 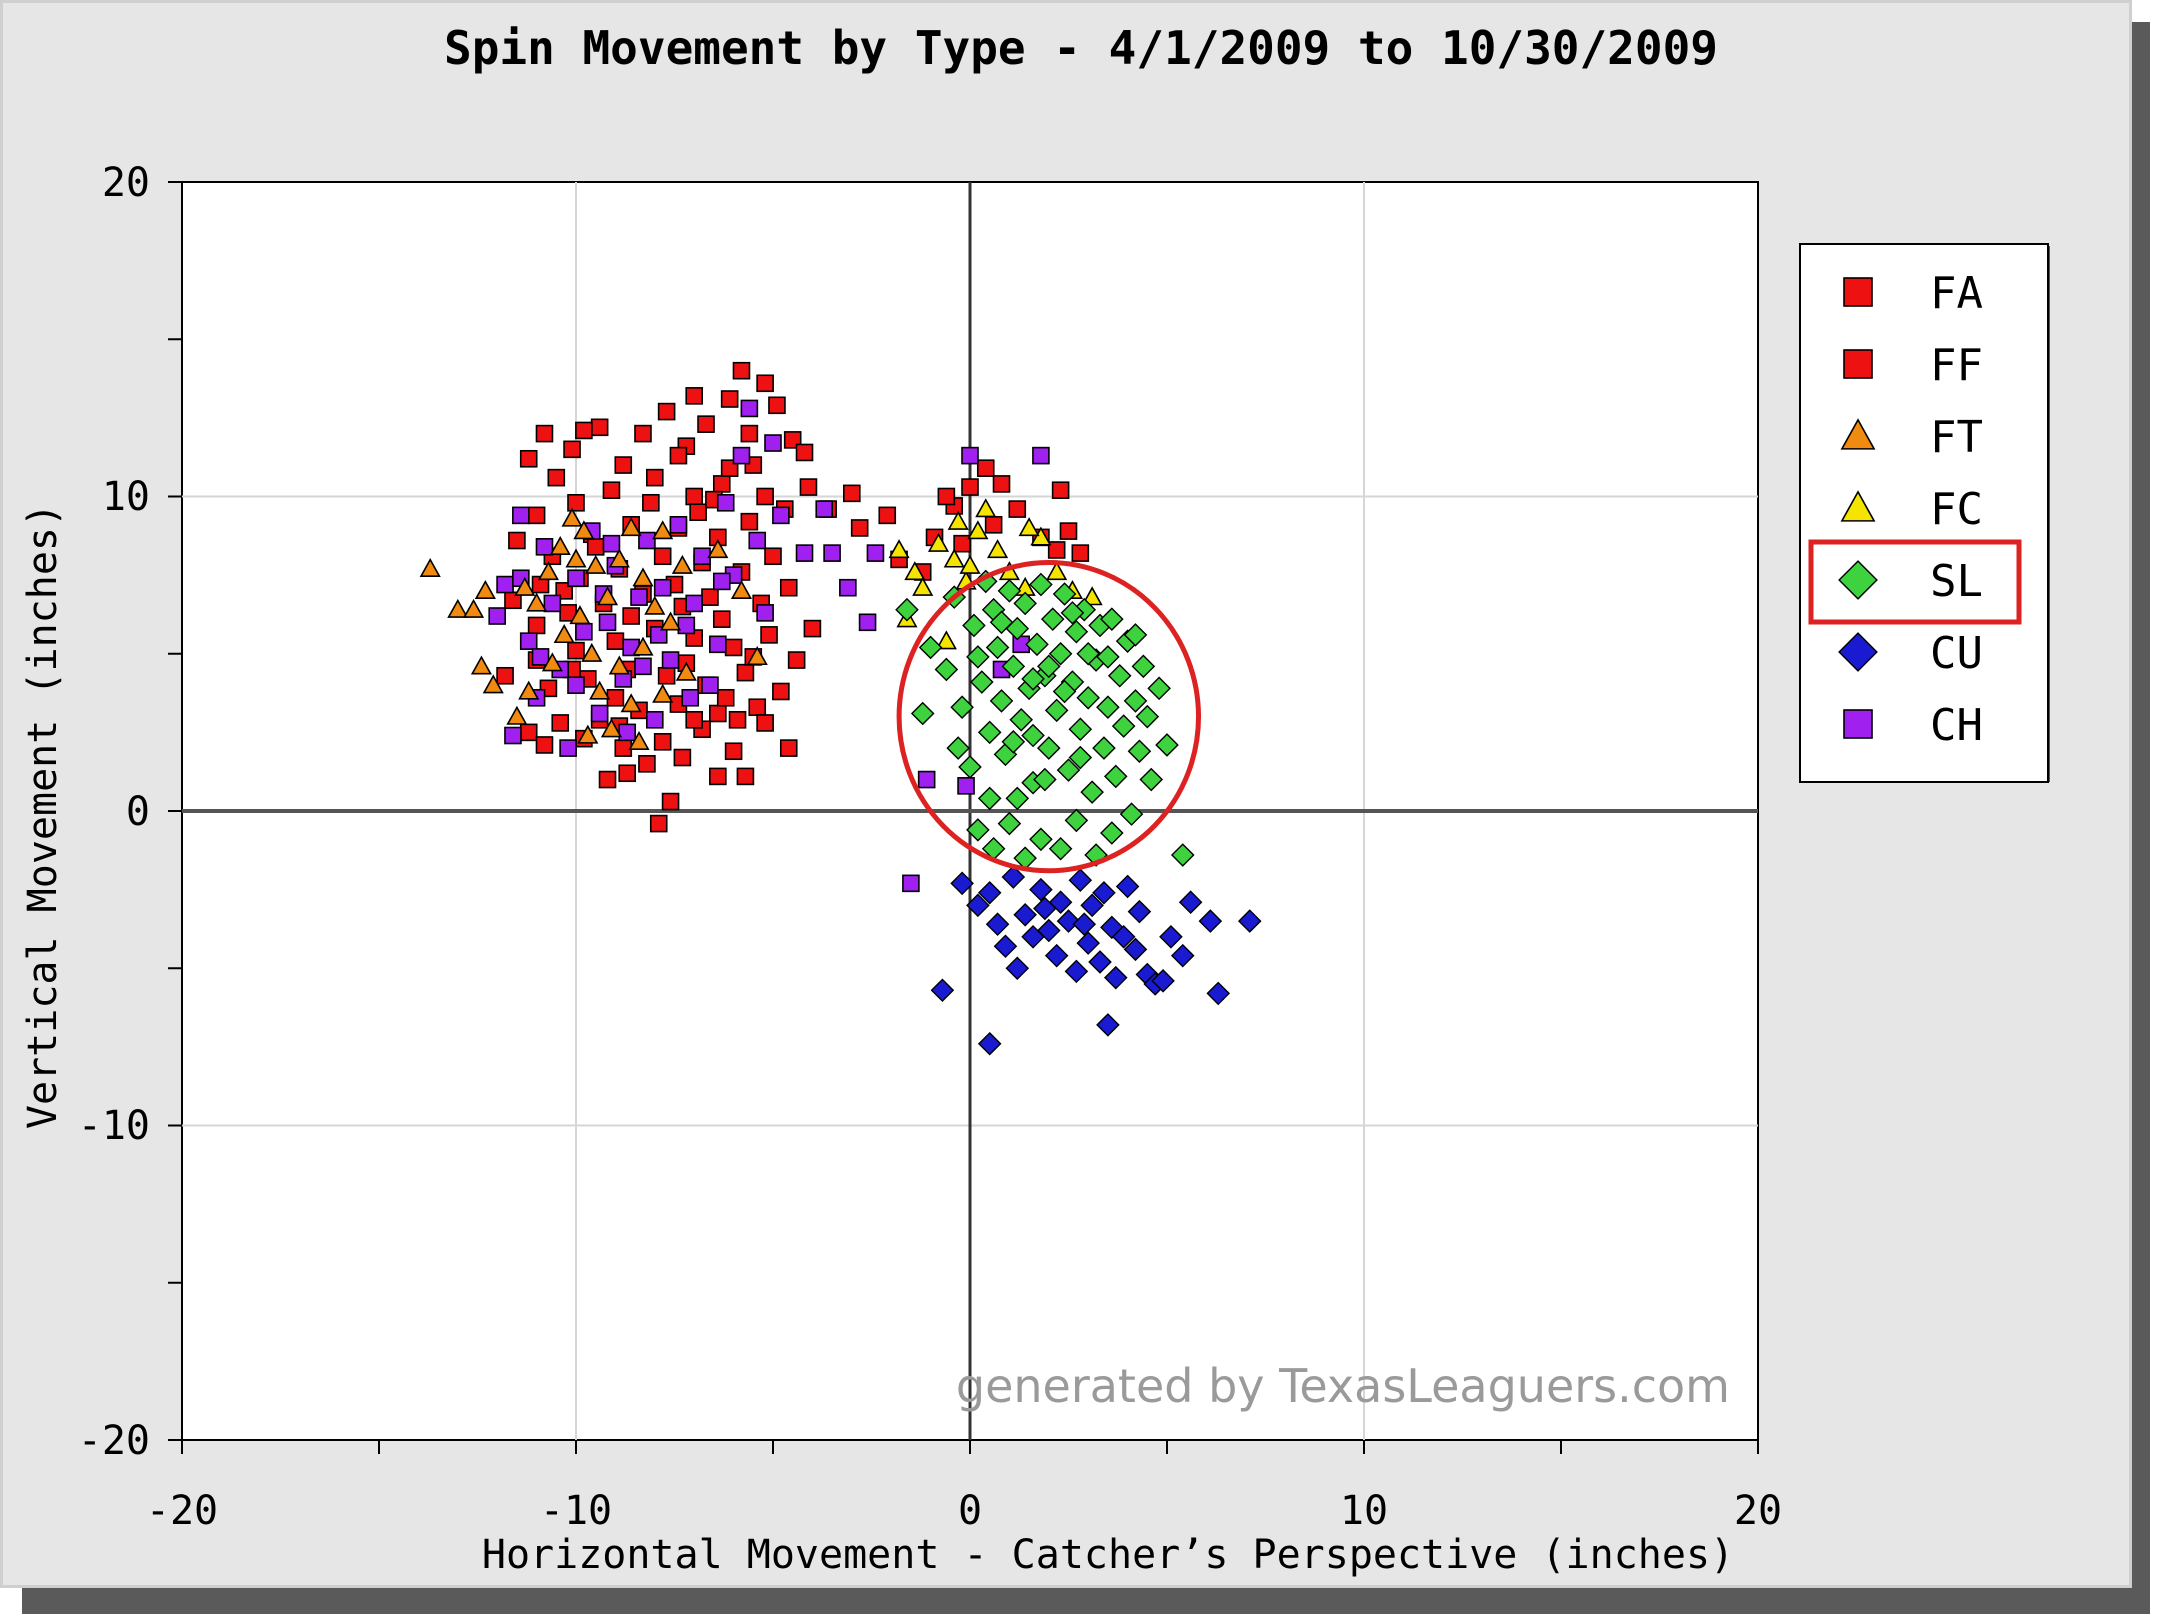 What do you see at coordinates (114, 812) in the screenshot?
I see `y-tick-labels: 20 10 0 -10 -20` at bounding box center [114, 812].